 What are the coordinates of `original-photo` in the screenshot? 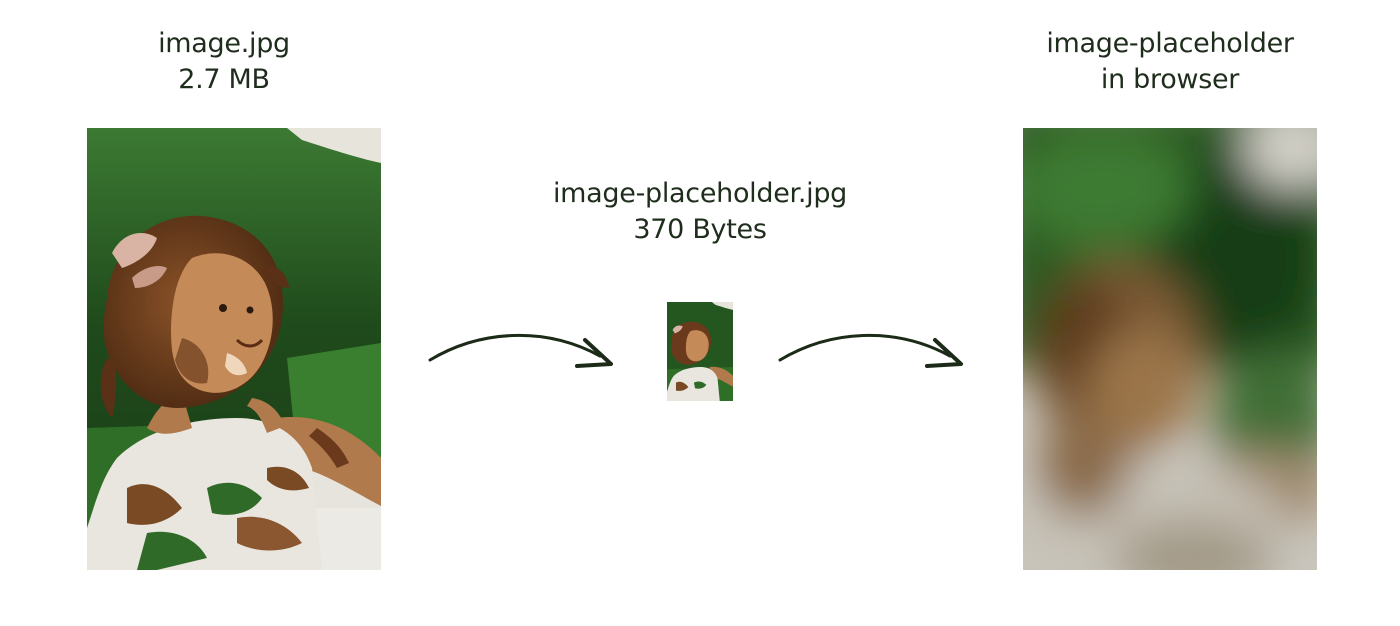 It's located at (234, 349).